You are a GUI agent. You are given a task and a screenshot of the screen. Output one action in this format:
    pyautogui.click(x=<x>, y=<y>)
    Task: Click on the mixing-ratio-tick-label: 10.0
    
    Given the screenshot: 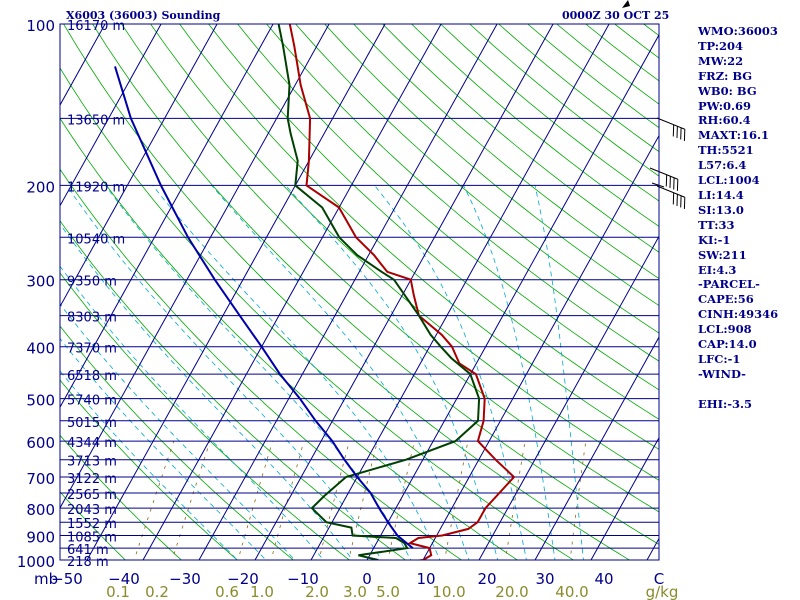 What is the action you would take?
    pyautogui.click(x=448, y=591)
    